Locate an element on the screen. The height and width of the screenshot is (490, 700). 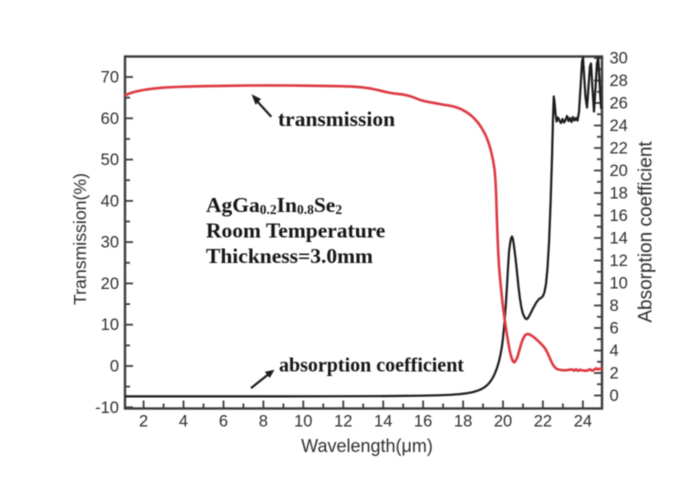
svg-text: Room Temperature is located at coordinates (295, 231).